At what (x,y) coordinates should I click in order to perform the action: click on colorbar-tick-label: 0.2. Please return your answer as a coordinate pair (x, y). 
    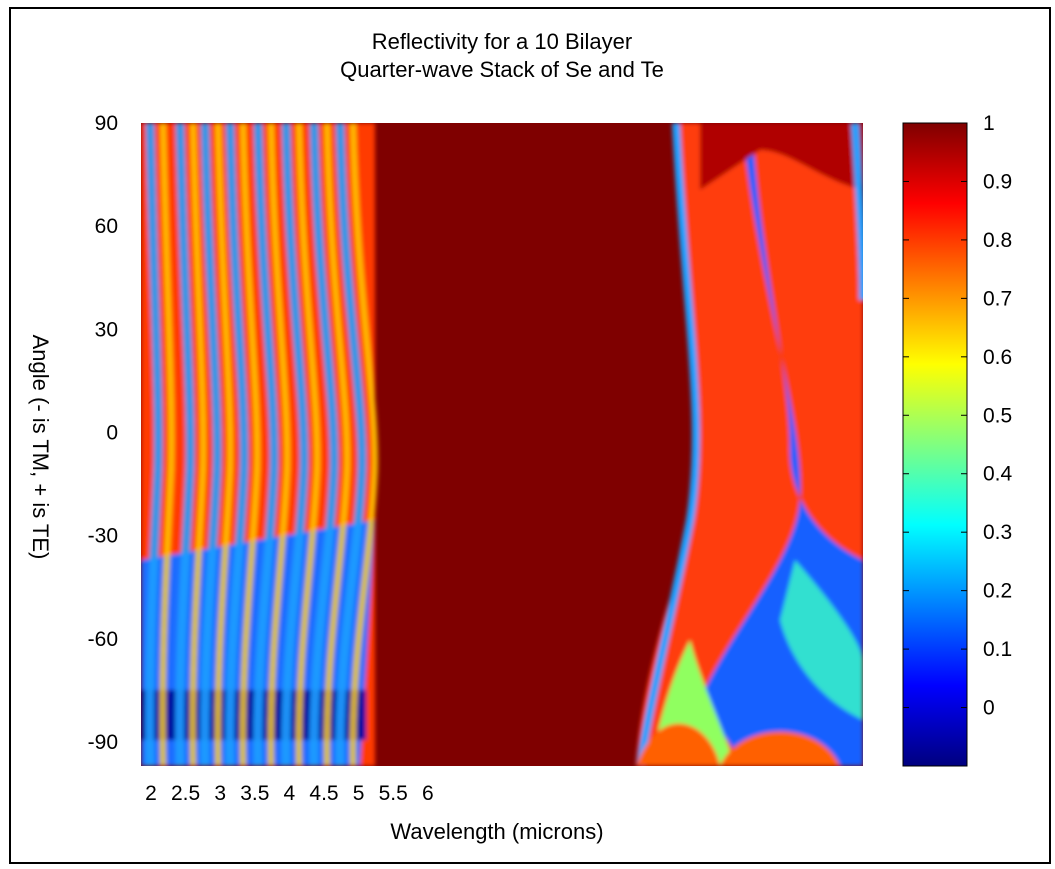
    Looking at the image, I should click on (997, 591).